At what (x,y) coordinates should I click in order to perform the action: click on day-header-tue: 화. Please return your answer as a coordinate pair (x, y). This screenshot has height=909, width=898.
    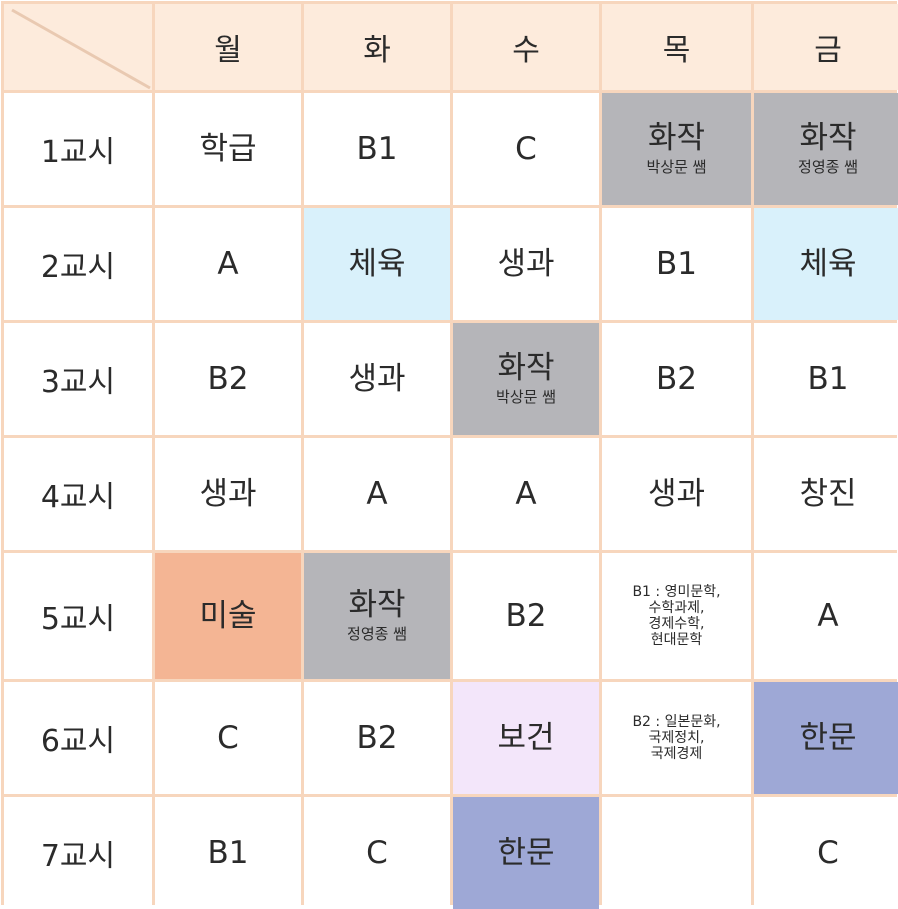
    Looking at the image, I should click on (377, 47).